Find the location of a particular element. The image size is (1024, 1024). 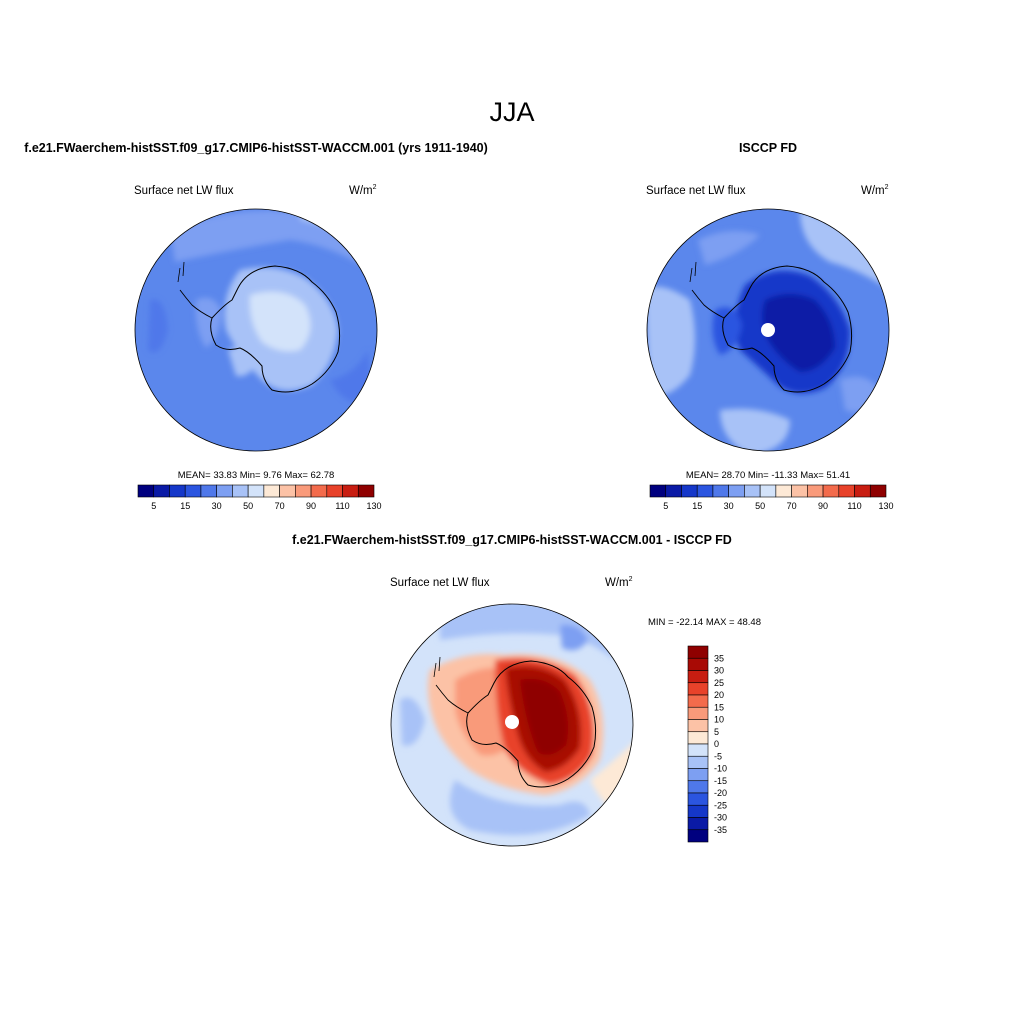

panel-2-units: W/m2 is located at coordinates (875, 190).